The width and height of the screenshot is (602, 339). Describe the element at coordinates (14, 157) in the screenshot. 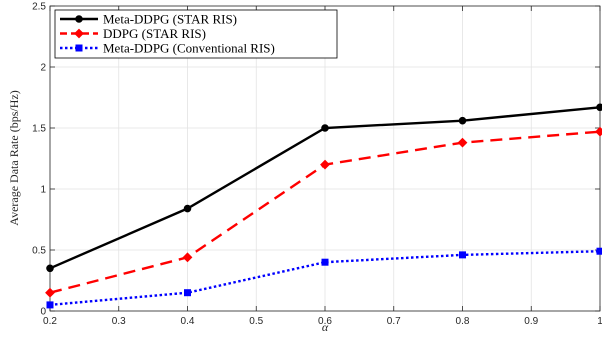

I see `y-axis-label: Average Data Rate (bps/Hz)` at that location.